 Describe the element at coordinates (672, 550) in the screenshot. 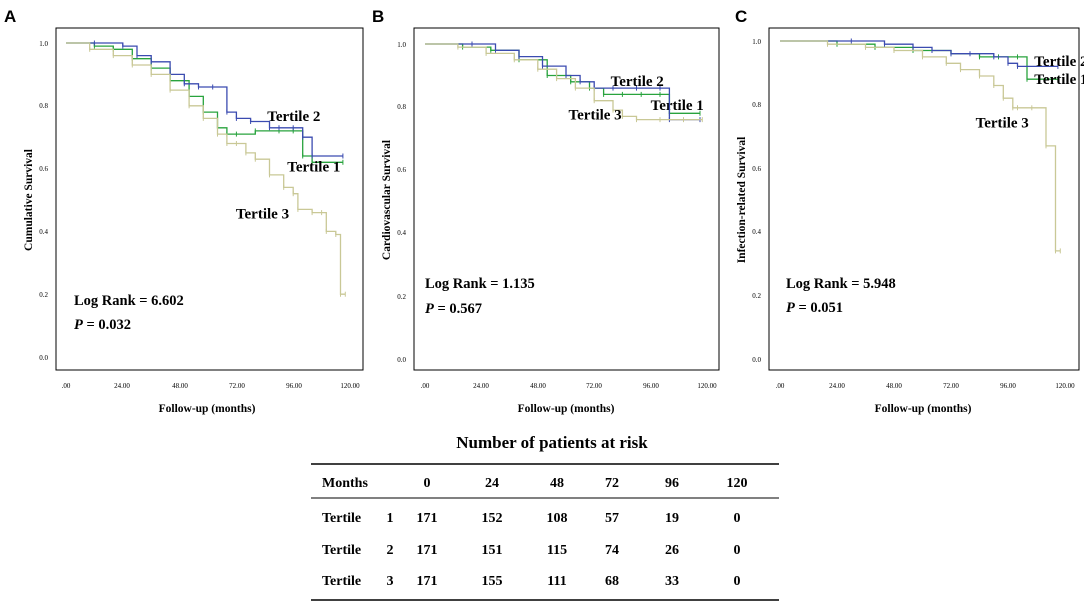

I see `table-cell: 26` at that location.